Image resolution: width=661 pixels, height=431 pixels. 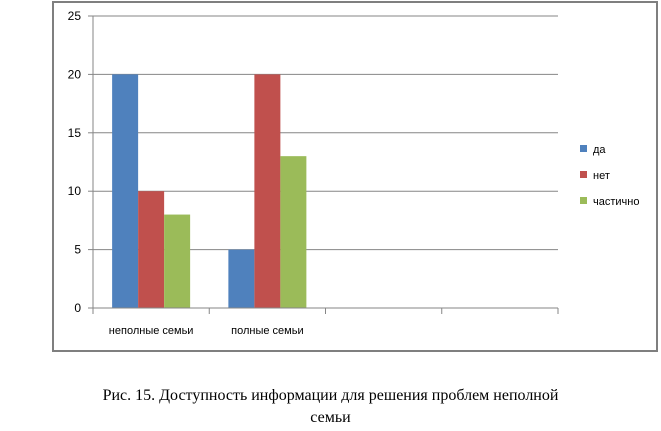 What do you see at coordinates (206, 331) in the screenshot?
I see `category-labels: неполные семьи полные семьи` at bounding box center [206, 331].